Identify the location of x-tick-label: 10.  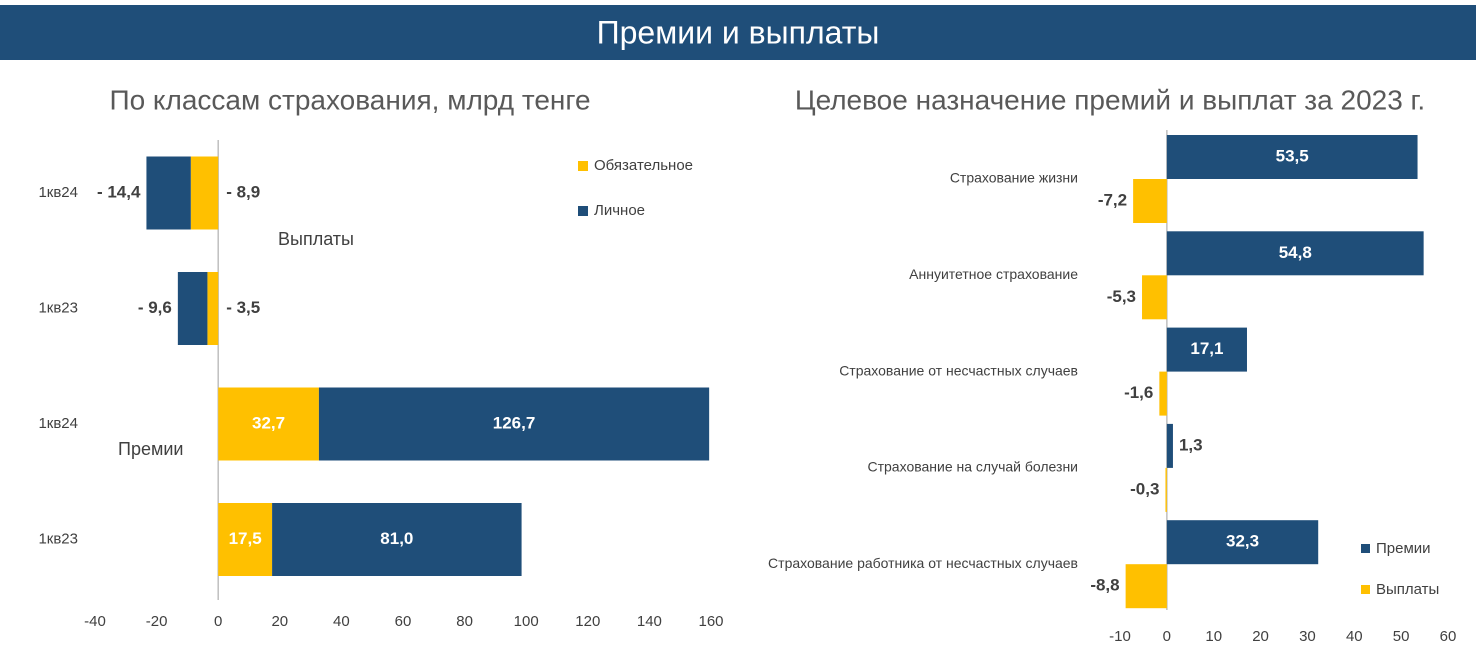
(1213, 636).